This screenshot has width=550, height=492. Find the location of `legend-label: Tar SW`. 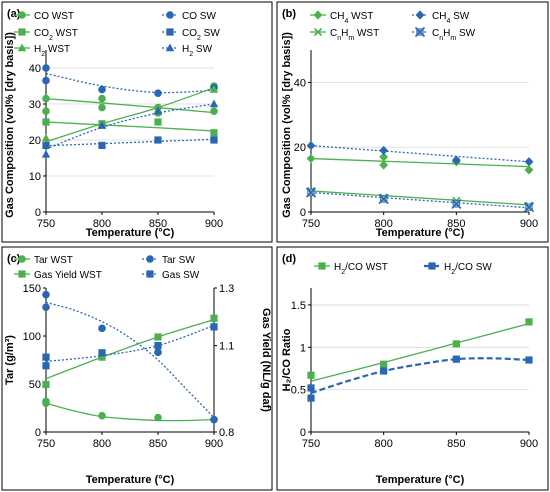

legend-label: Tar SW is located at coordinates (178, 260).